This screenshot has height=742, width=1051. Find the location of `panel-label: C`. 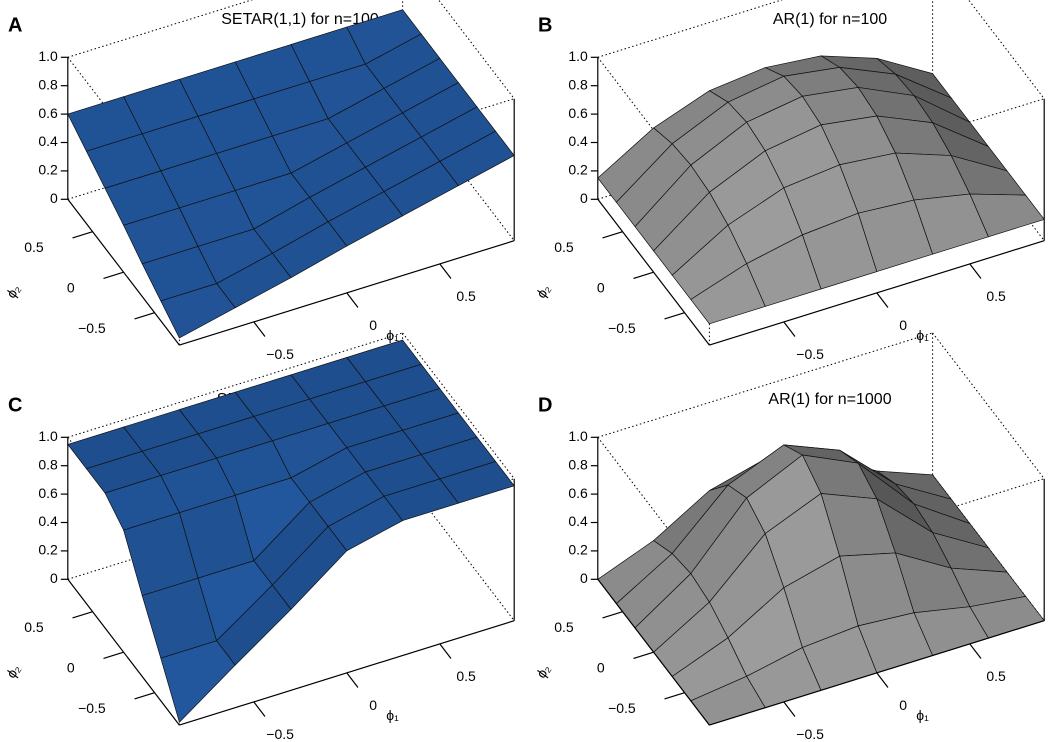

panel-label: C is located at coordinates (15, 405).